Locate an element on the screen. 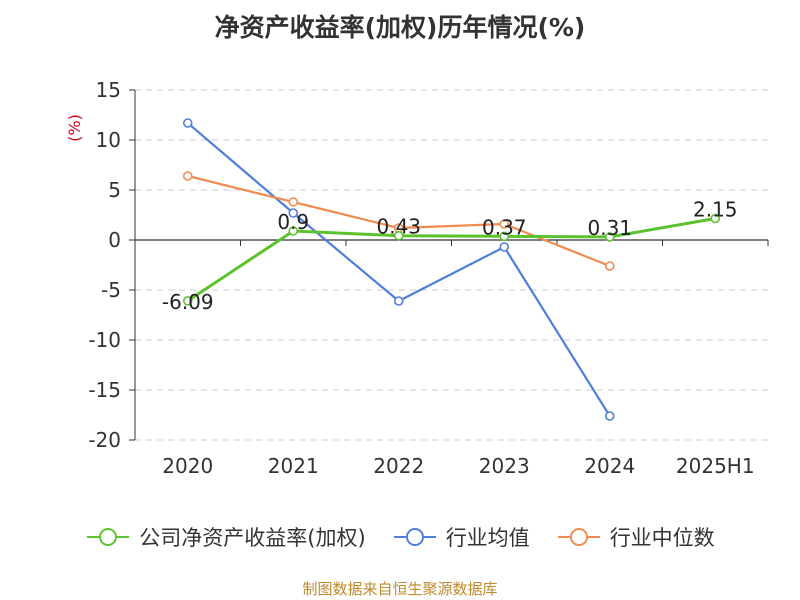 The height and width of the screenshot is (600, 800). data-label: 0.37 is located at coordinates (504, 227).